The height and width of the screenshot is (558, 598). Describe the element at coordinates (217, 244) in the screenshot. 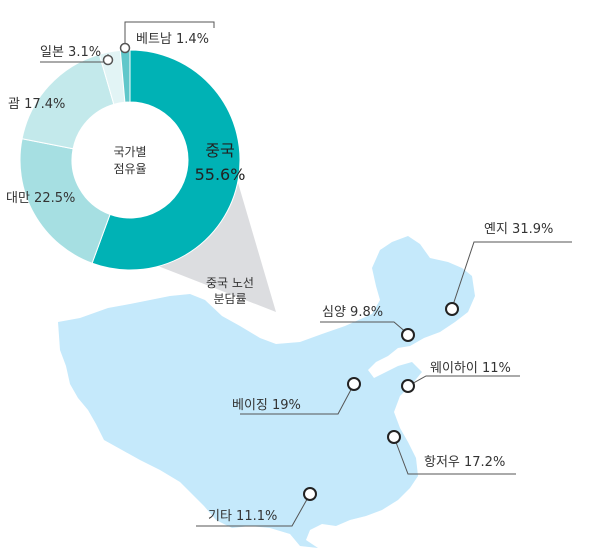

I see `pointer-arrow` at that location.